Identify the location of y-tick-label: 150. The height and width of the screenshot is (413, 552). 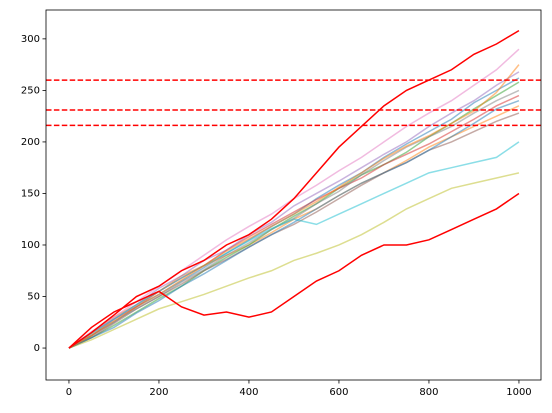
(30, 193).